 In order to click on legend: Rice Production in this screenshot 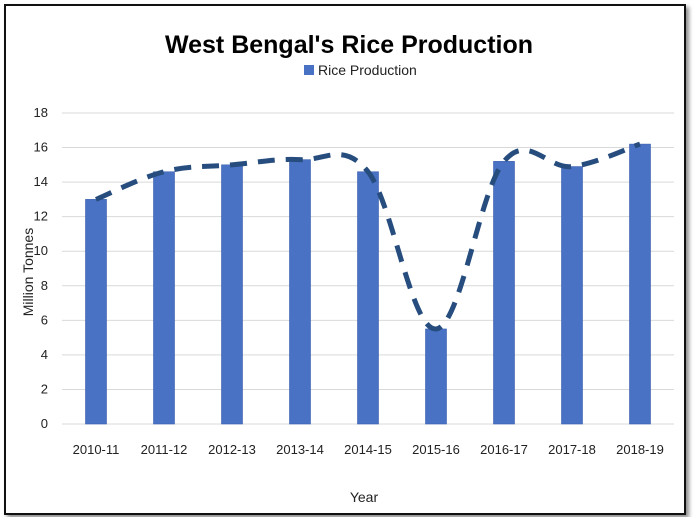, I will do `click(360, 70)`.